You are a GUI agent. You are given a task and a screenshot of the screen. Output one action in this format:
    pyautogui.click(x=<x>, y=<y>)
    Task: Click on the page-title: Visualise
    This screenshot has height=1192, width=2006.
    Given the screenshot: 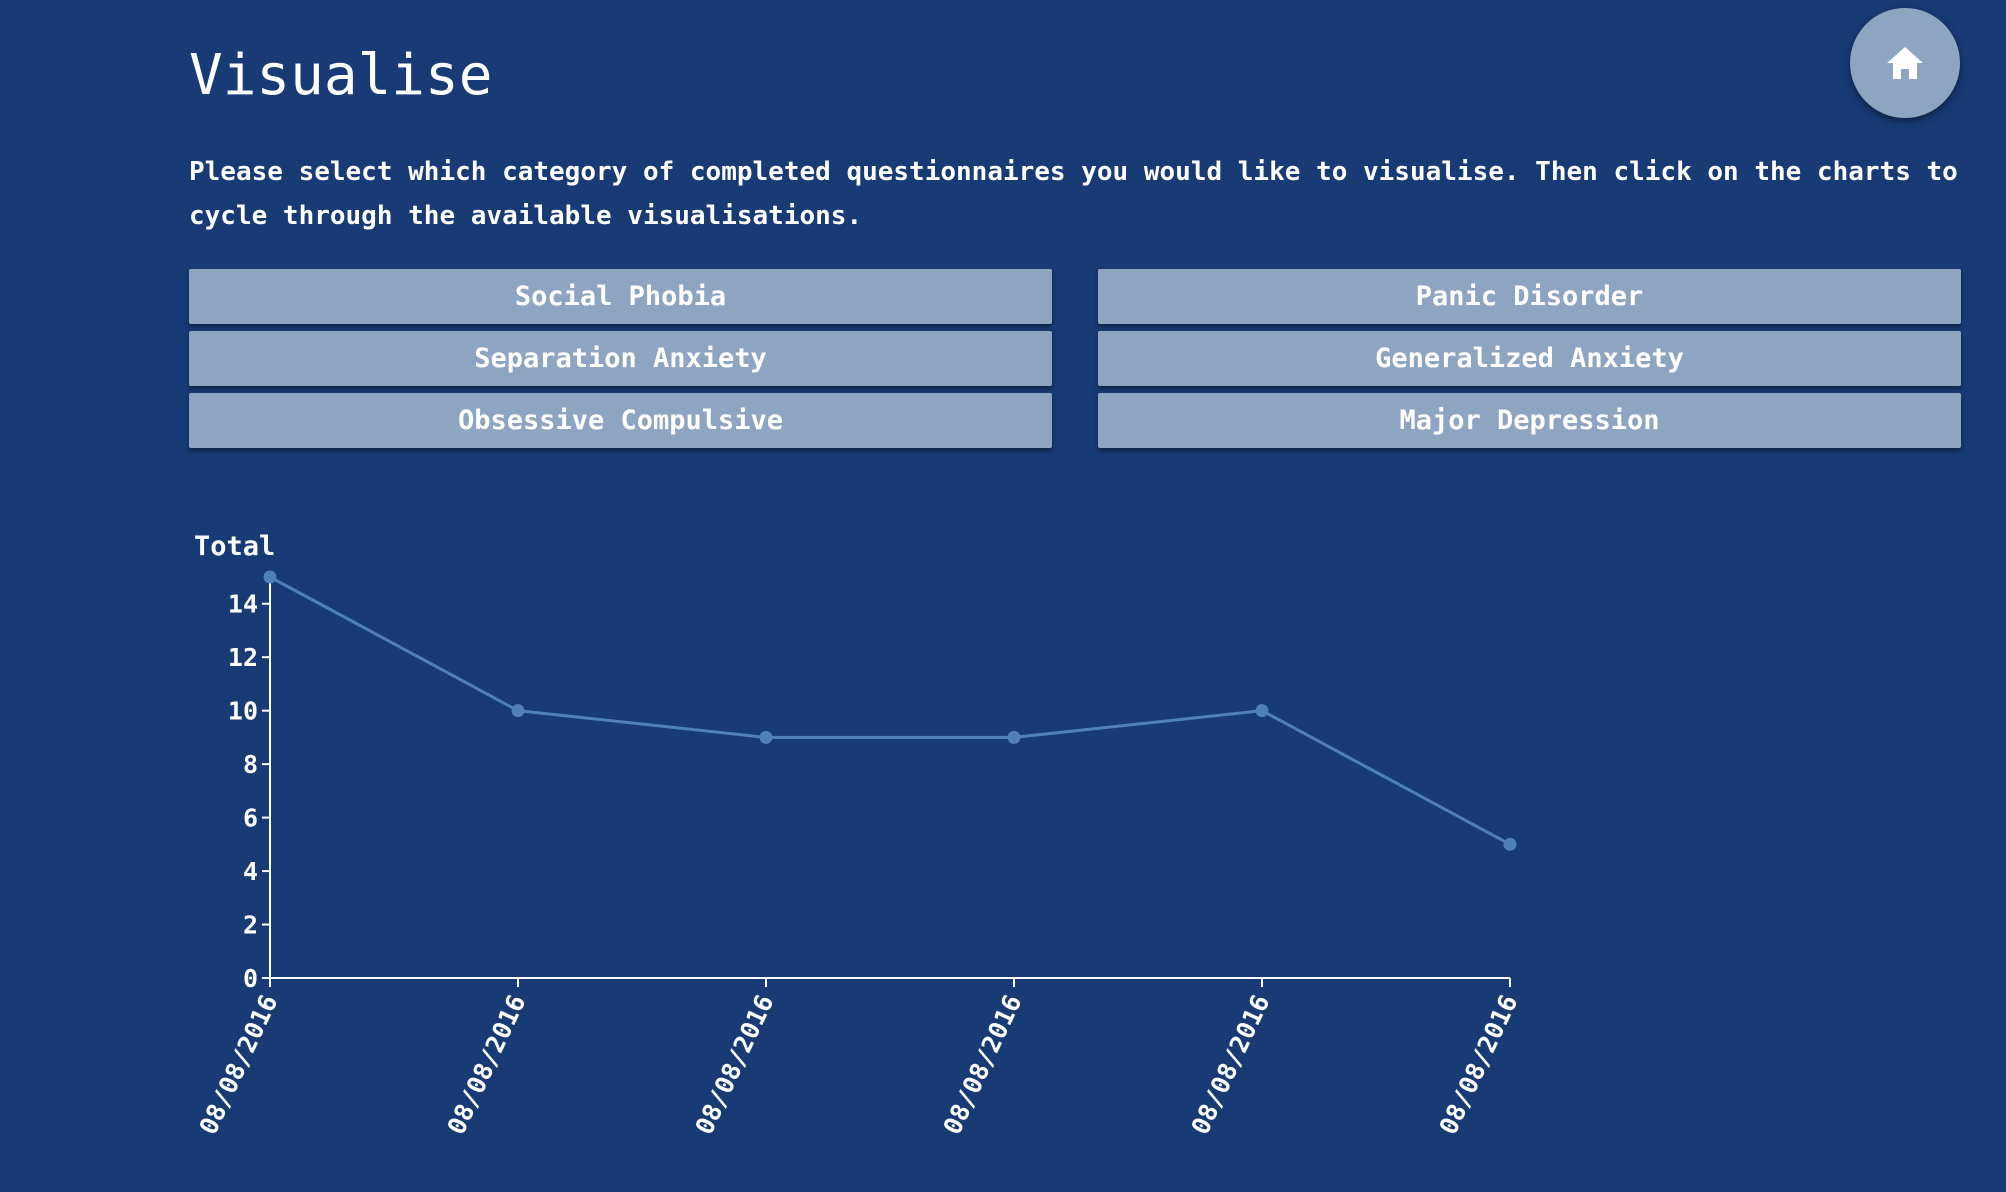 What is the action you would take?
    pyautogui.click(x=341, y=75)
    